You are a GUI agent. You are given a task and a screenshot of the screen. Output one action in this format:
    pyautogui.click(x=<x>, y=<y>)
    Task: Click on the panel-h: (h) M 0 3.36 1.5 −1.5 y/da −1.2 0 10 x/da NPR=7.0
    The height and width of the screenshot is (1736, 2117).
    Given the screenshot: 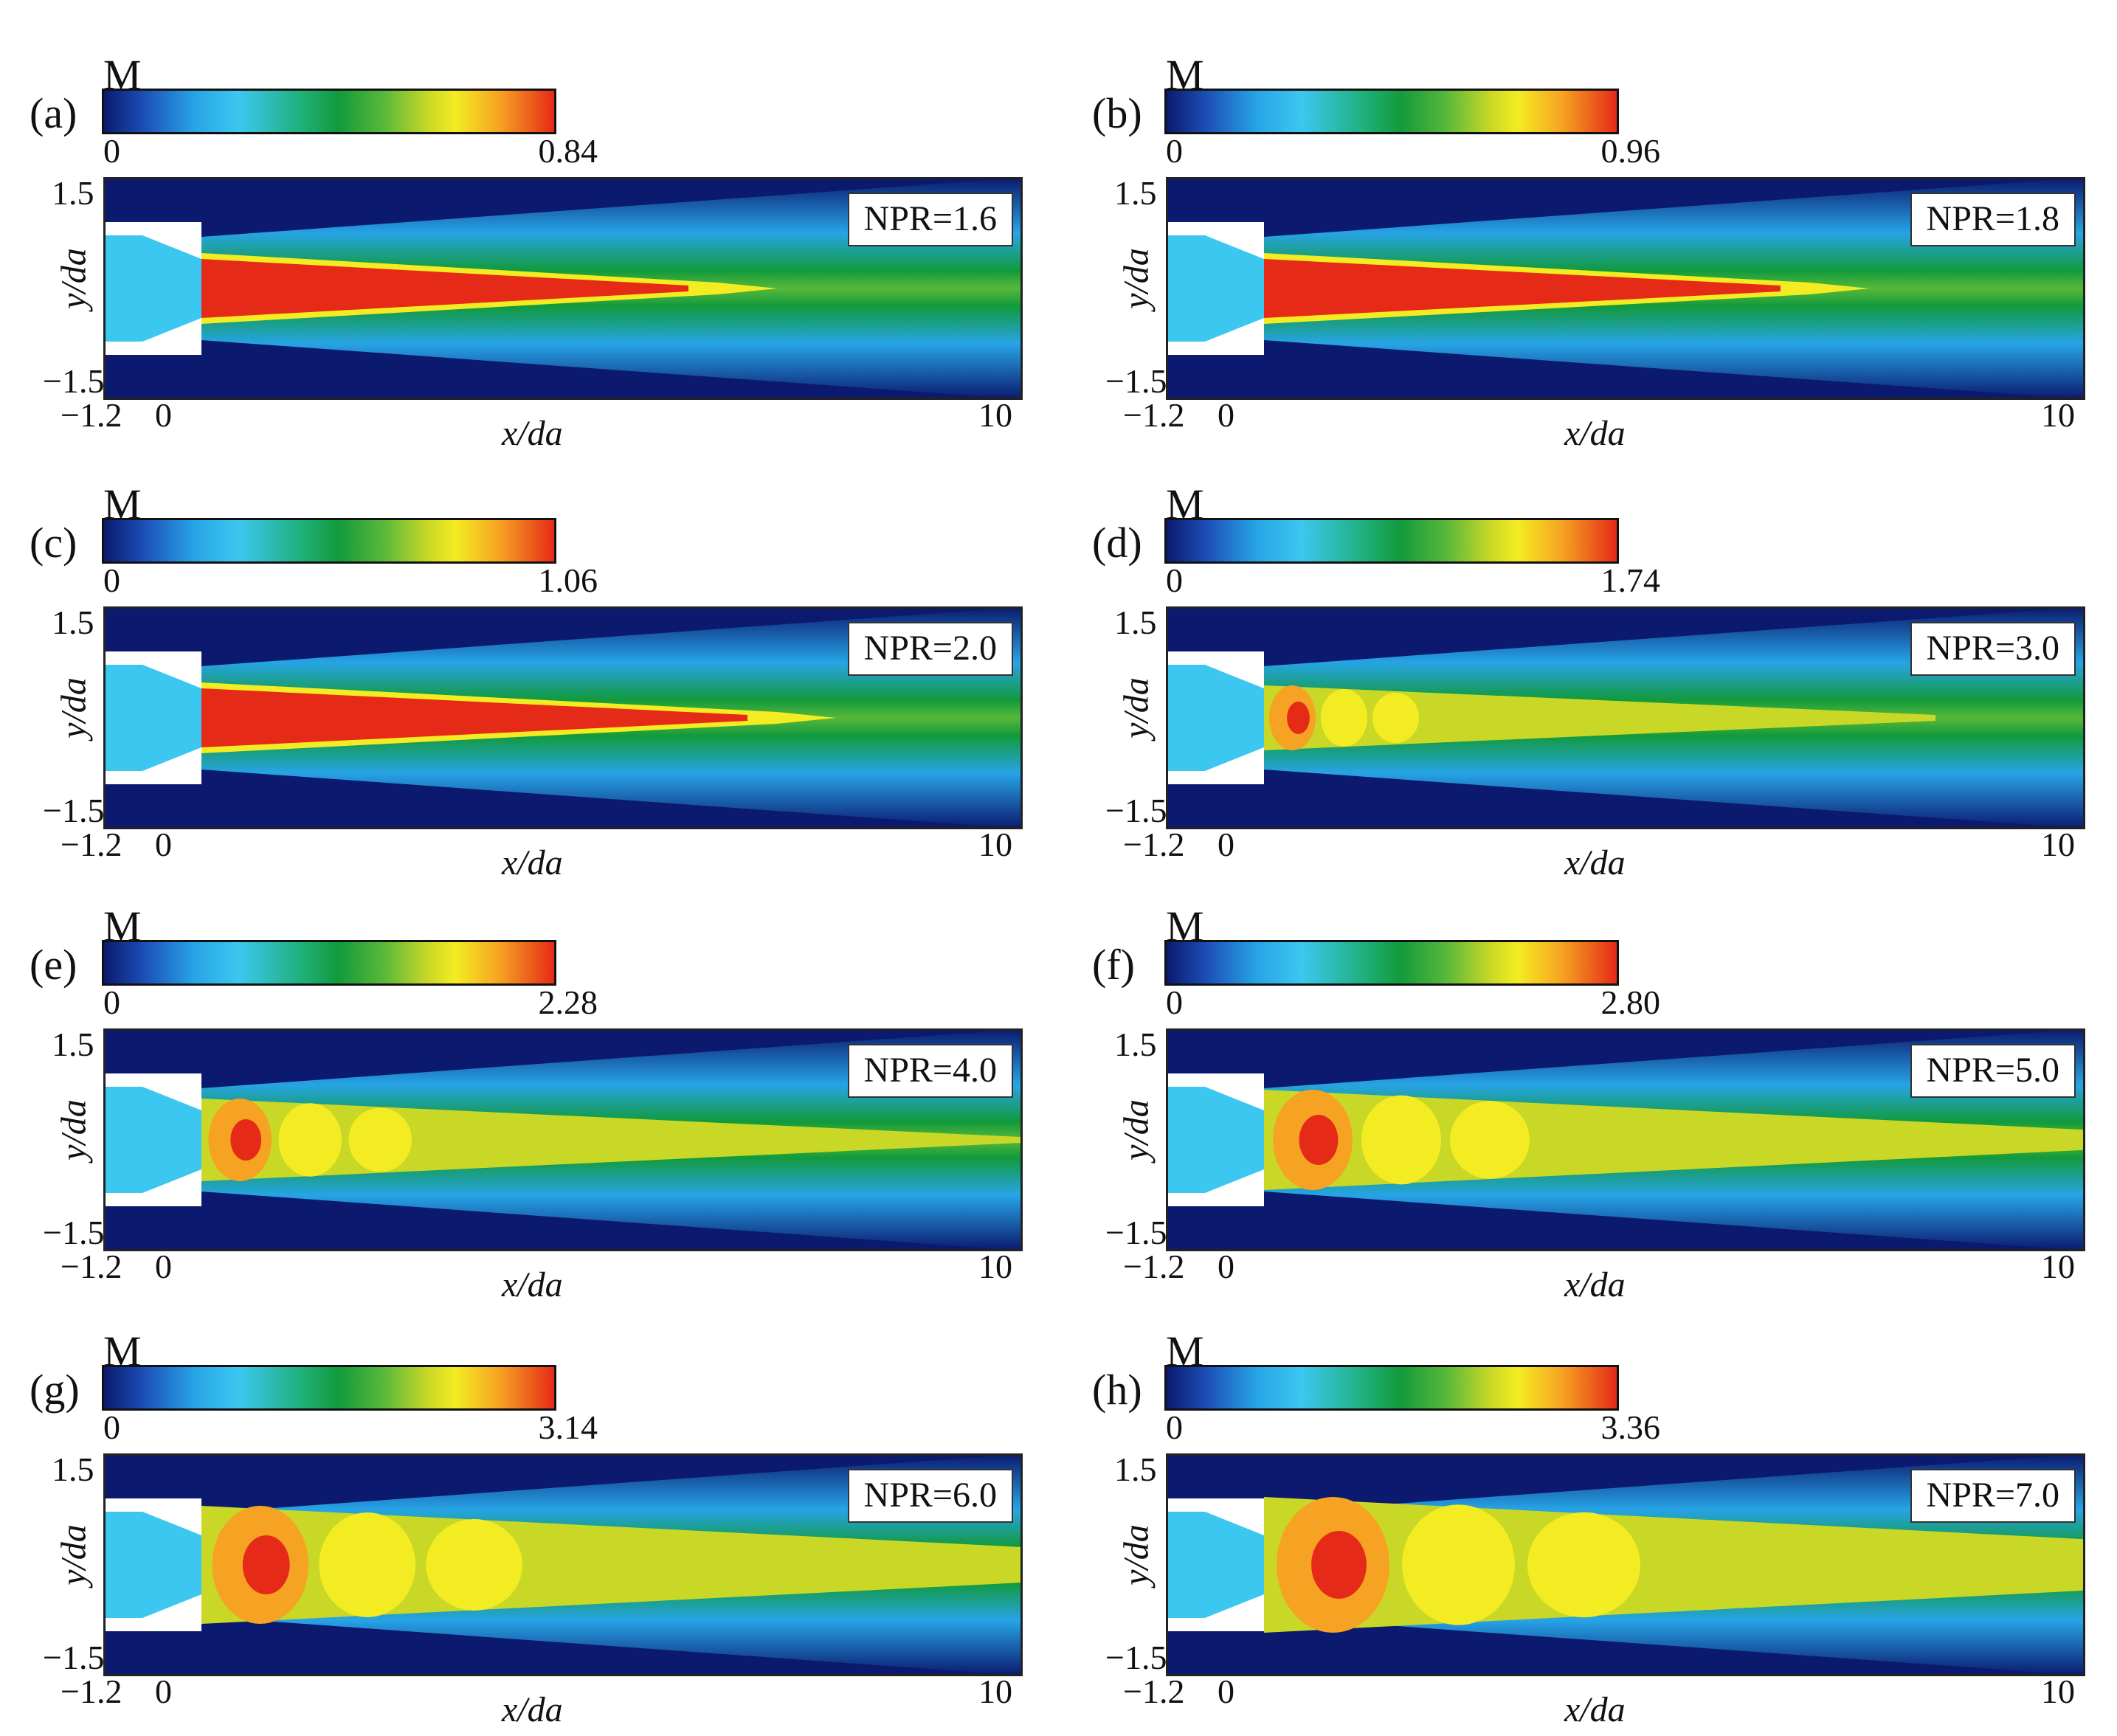 What is the action you would take?
    pyautogui.click(x=1604, y=1513)
    